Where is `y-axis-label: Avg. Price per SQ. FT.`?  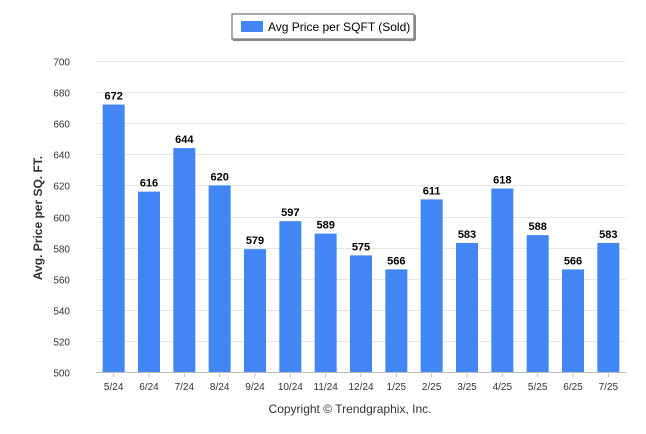
y-axis-label: Avg. Price per SQ. FT. is located at coordinates (38, 218).